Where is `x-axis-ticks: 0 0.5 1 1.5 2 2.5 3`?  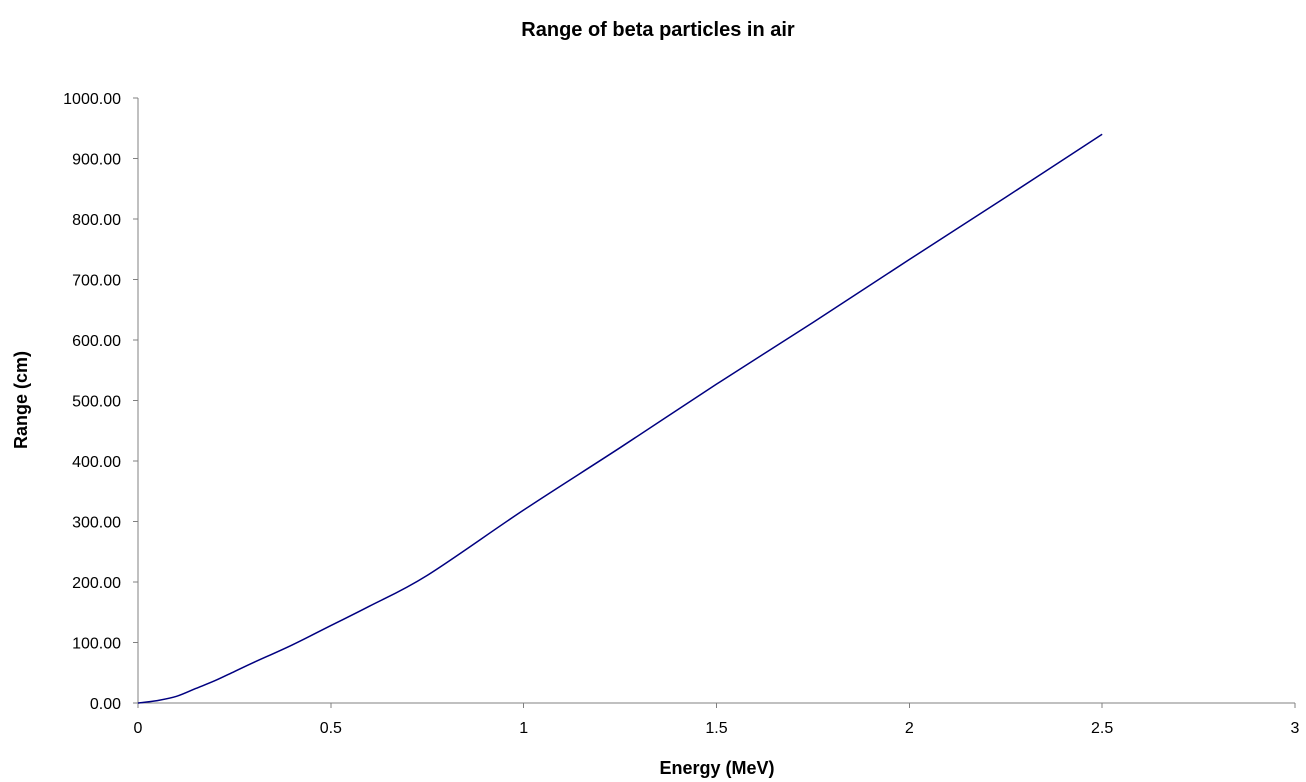 x-axis-ticks: 0 0.5 1 1.5 2 2.5 3 is located at coordinates (717, 720).